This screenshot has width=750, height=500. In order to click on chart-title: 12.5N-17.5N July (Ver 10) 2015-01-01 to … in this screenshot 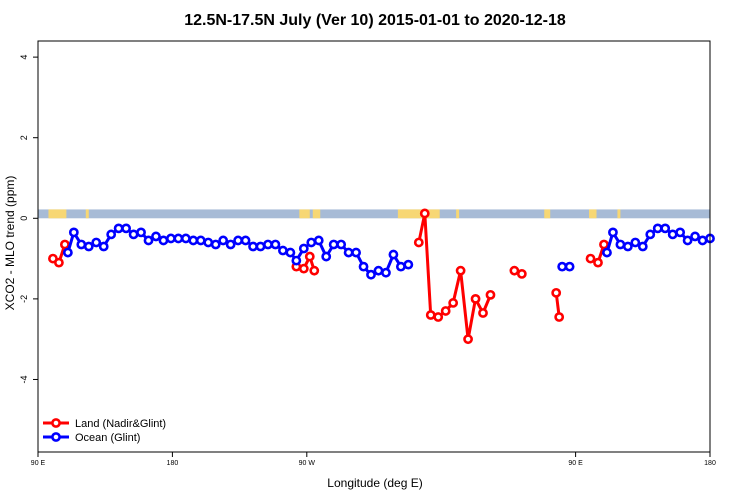, I will do `click(375, 20)`.